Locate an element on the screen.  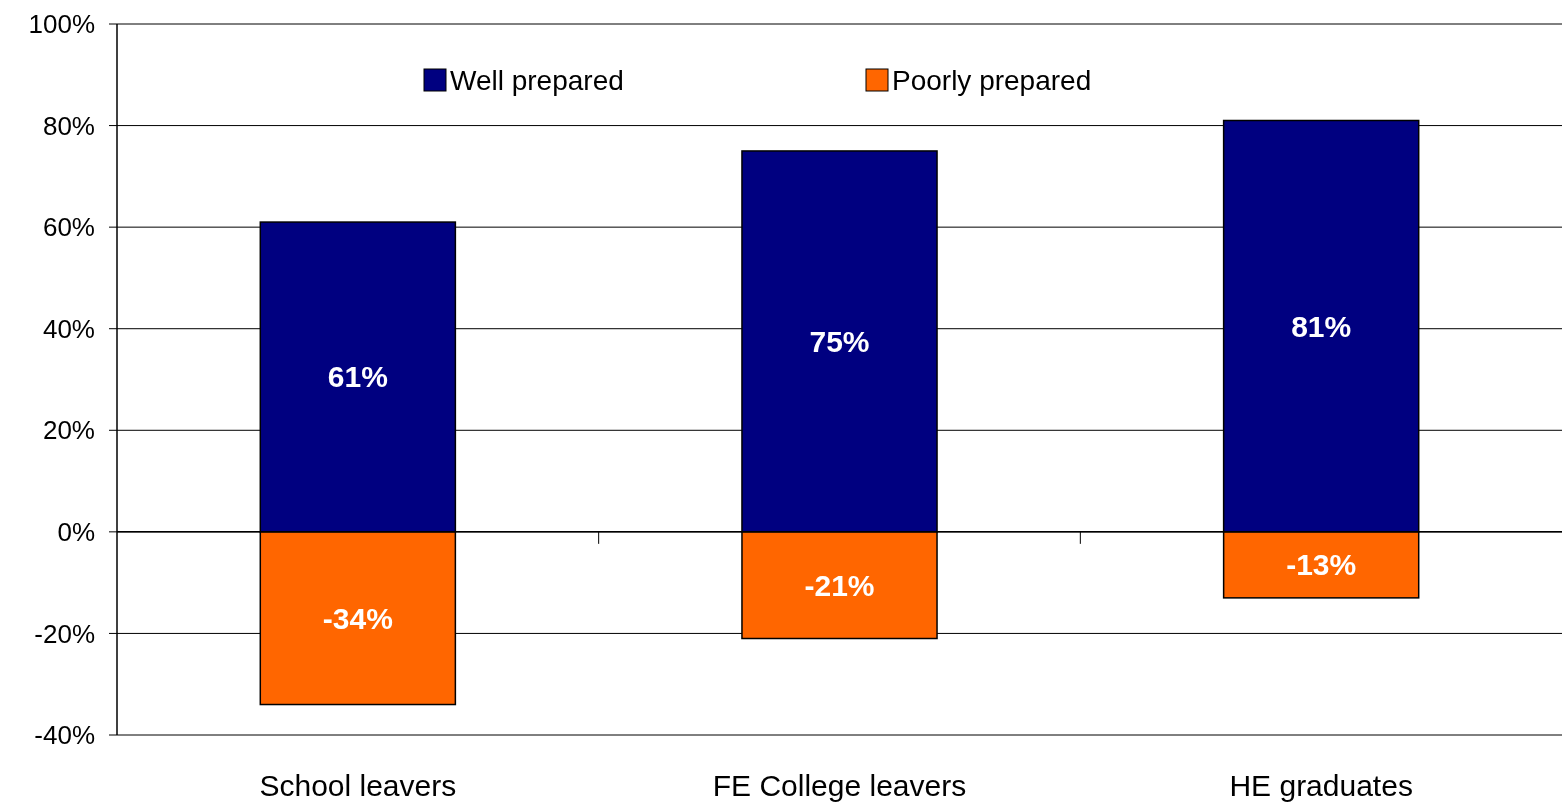
legend-label: Well prepared is located at coordinates (537, 80).